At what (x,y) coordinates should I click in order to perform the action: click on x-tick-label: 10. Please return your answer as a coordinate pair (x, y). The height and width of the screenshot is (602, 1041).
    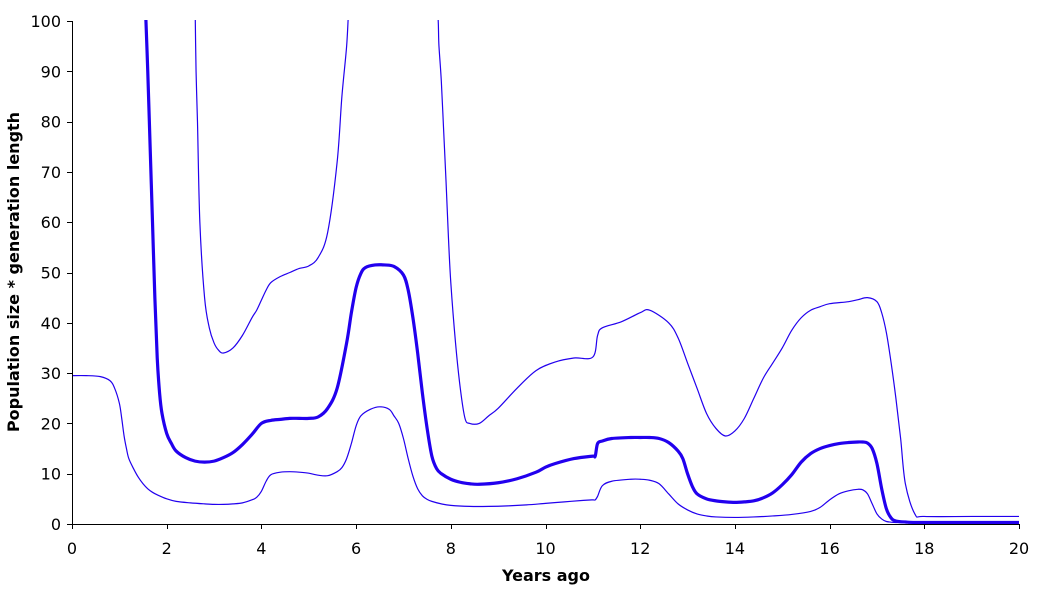
    Looking at the image, I should click on (545, 548).